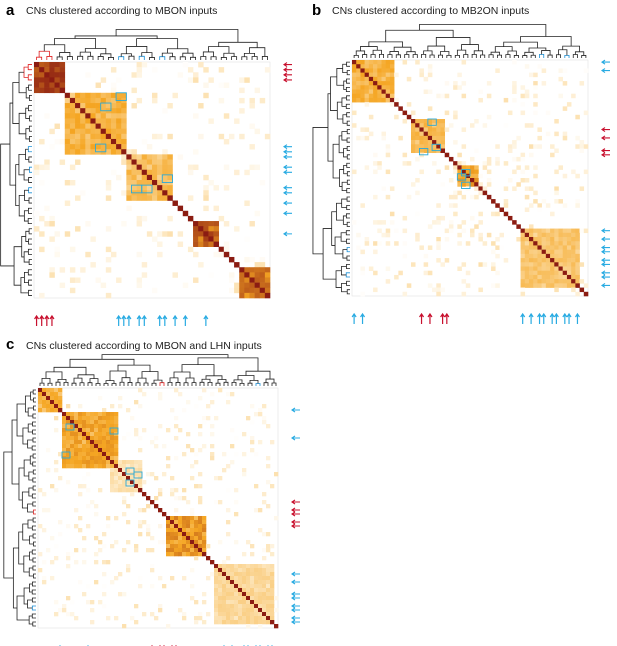 The image size is (617, 646). I want to click on blue-arrow-icon, so click(295, 438).